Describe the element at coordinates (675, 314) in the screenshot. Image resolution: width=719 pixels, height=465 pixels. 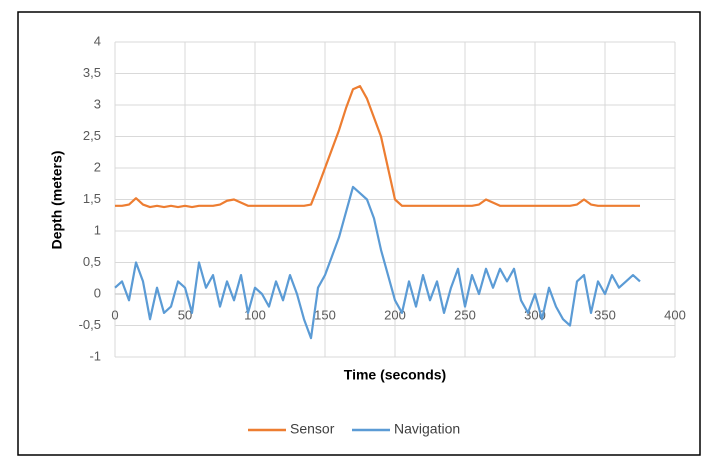
I see `x-tick-label: 400` at that location.